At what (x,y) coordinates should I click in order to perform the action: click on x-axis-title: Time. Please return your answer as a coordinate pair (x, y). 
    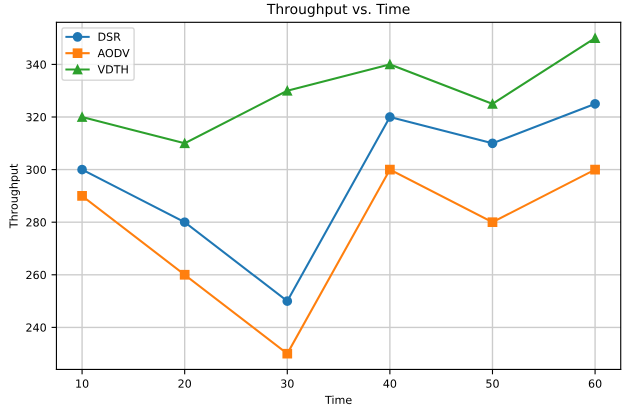
    Looking at the image, I should click on (338, 399).